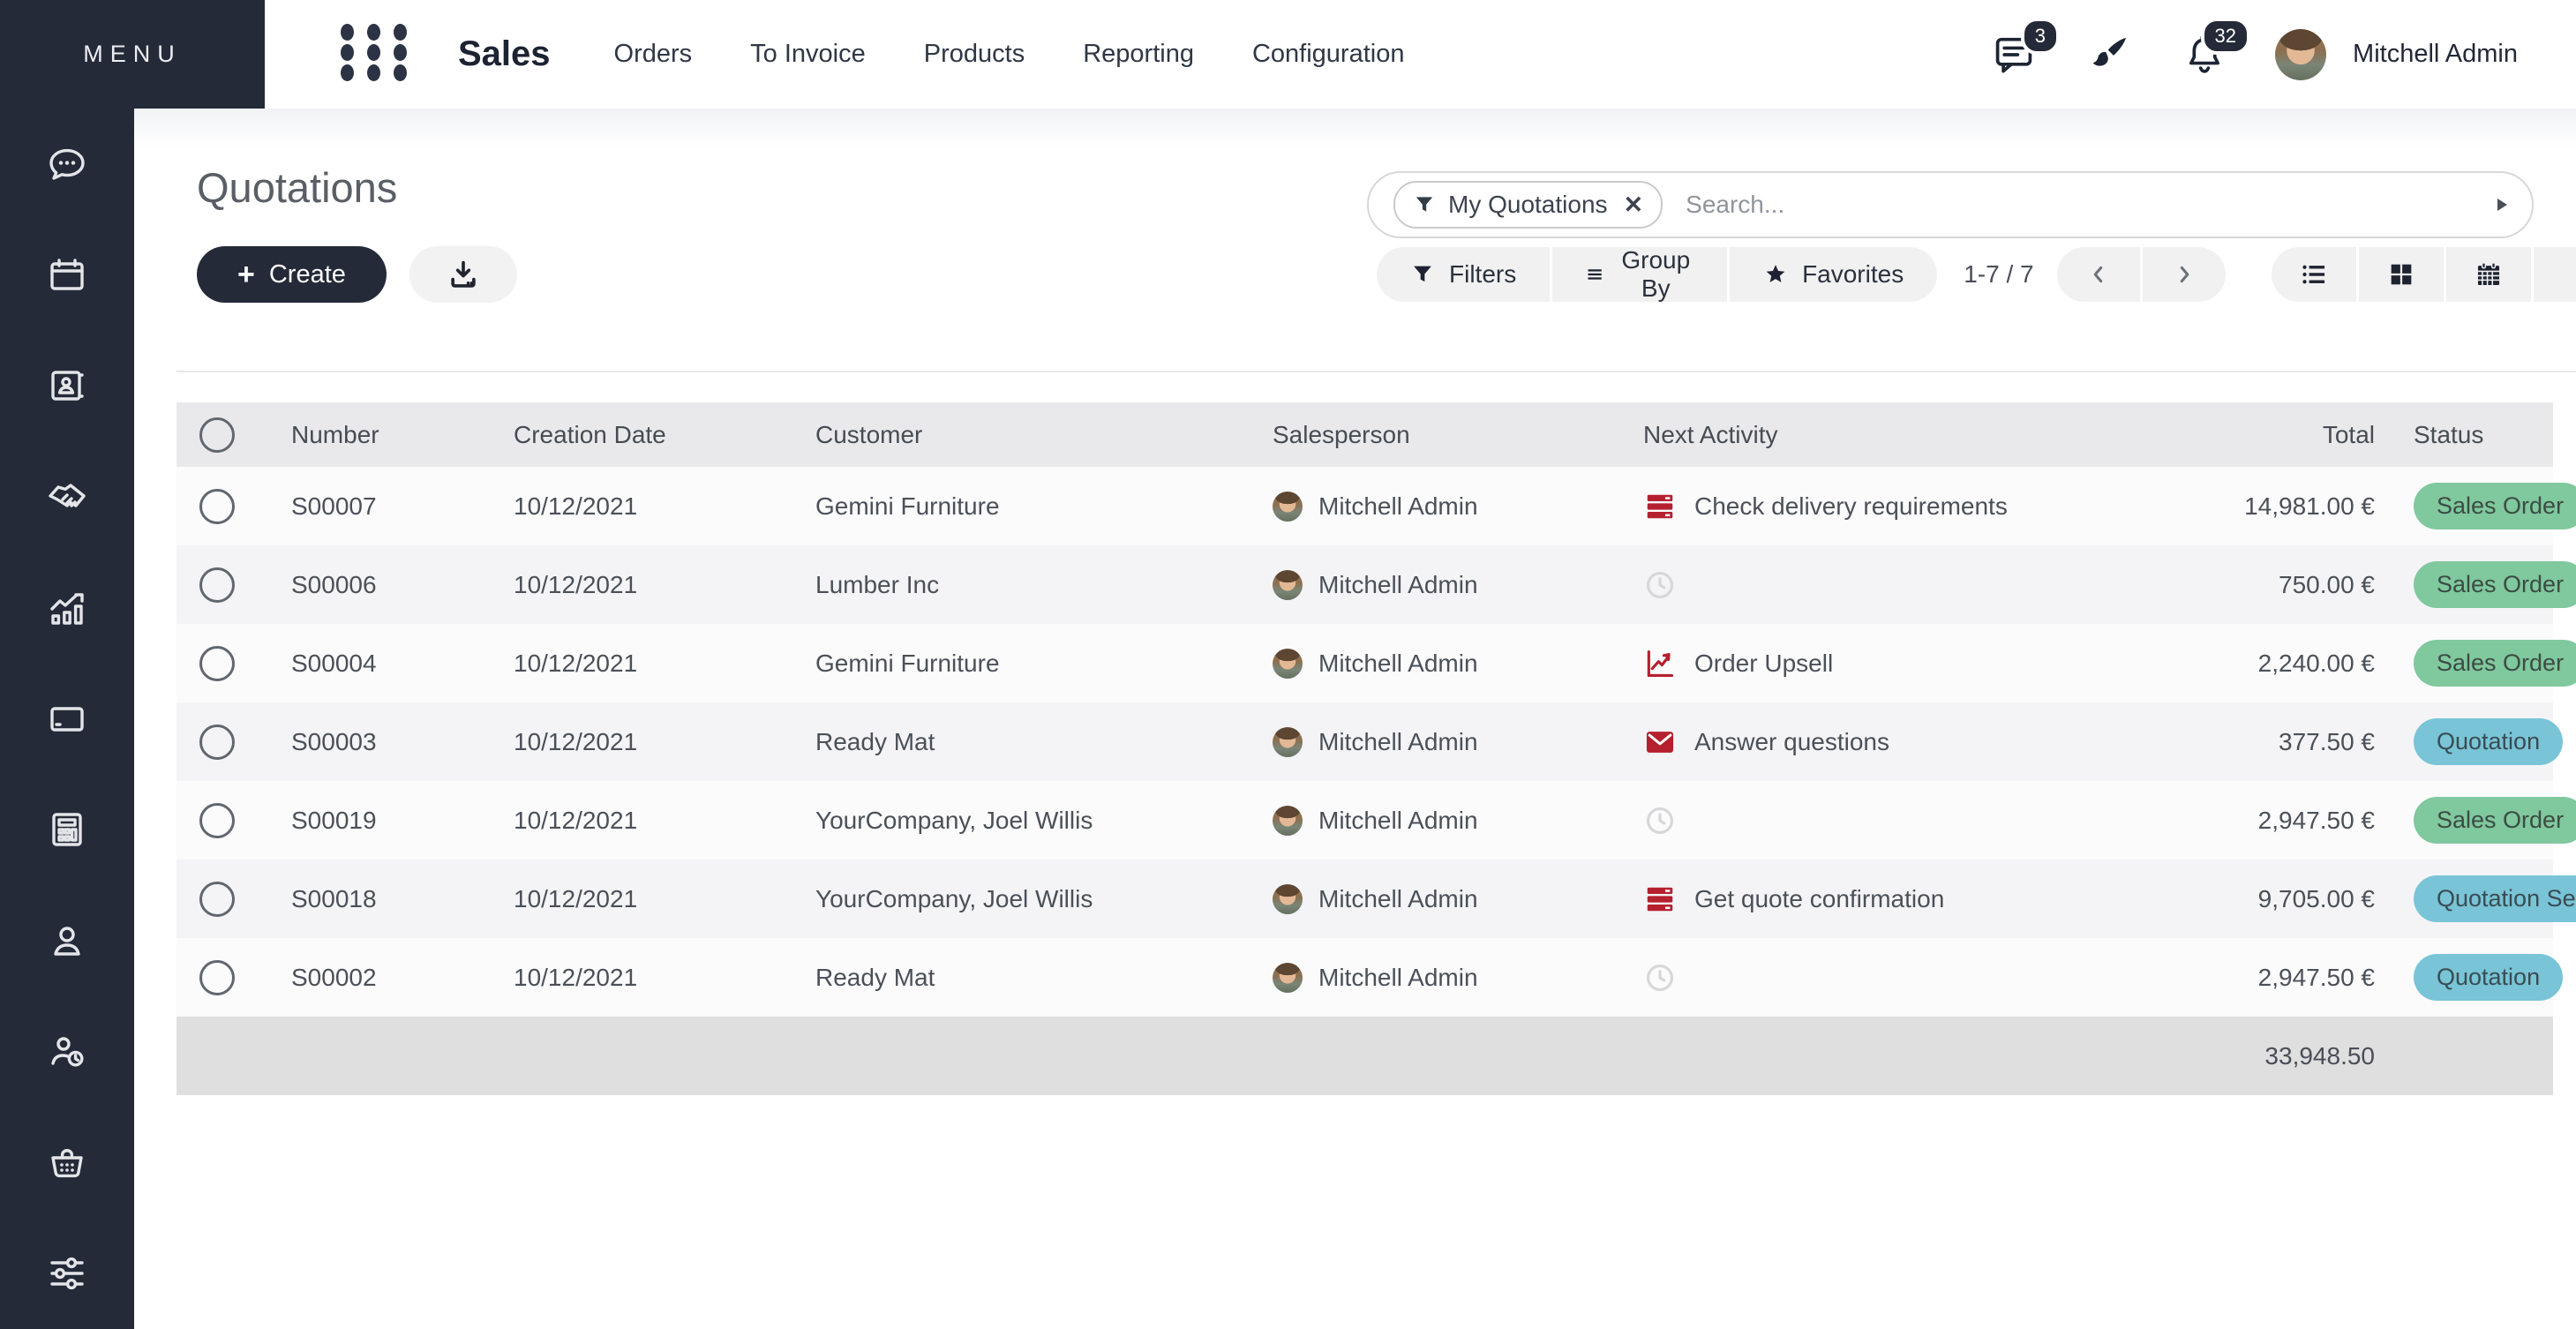 The width and height of the screenshot is (2576, 1329). I want to click on cell-next-activity: Answer questions, so click(1891, 742).